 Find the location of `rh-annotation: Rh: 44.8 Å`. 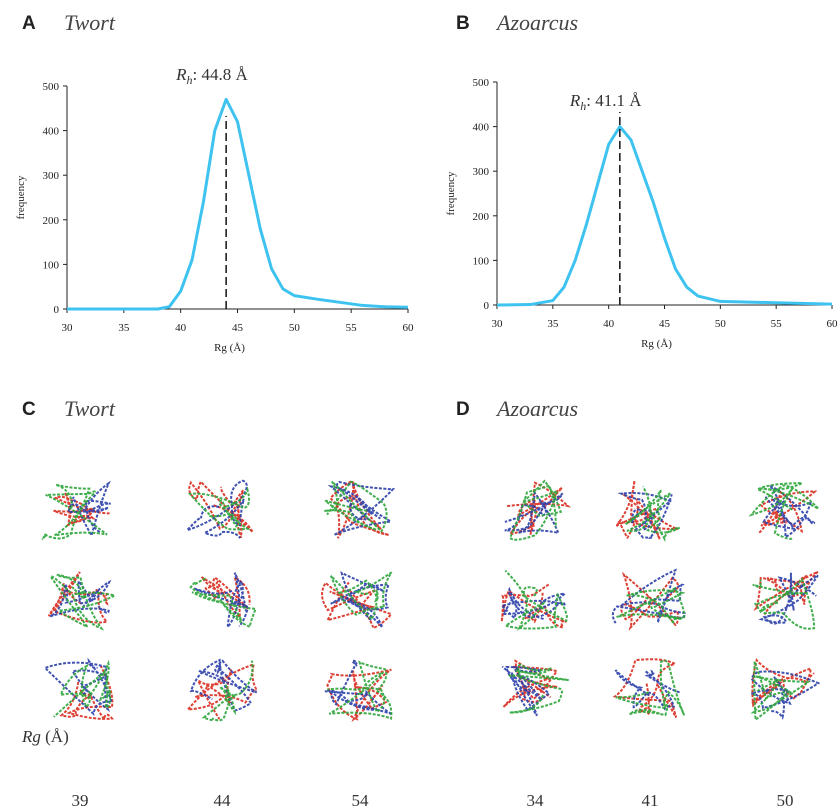

rh-annotation: Rh: 44.8 Å is located at coordinates (211, 76).